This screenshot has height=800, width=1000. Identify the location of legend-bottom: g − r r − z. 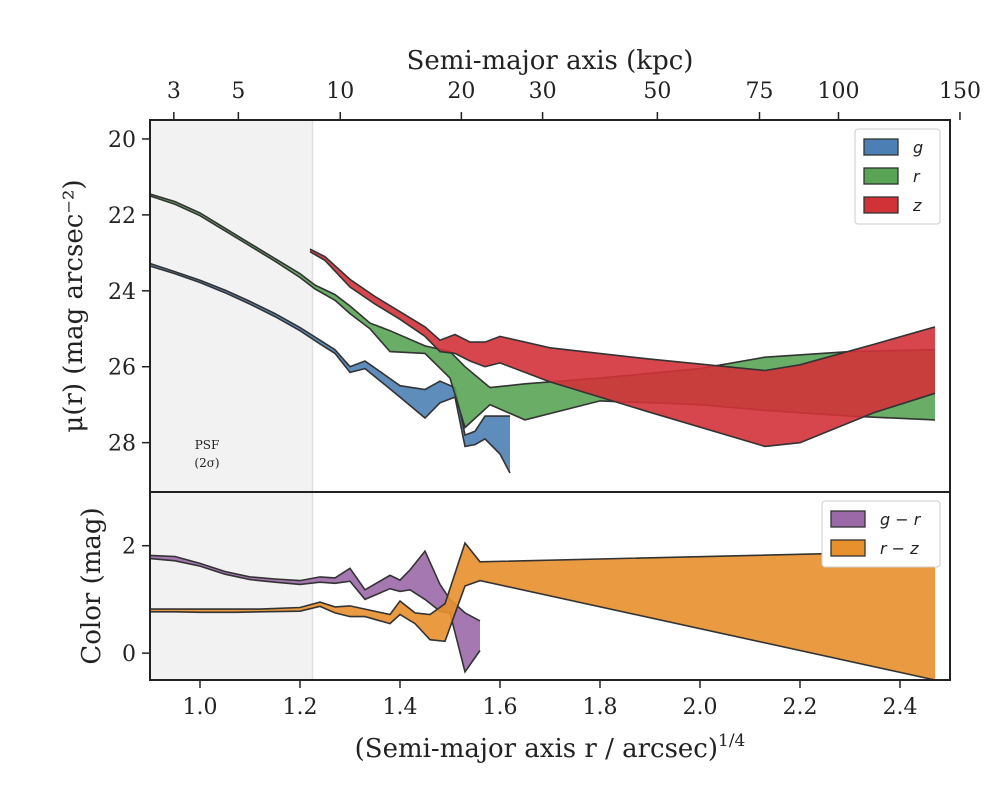
(881, 534).